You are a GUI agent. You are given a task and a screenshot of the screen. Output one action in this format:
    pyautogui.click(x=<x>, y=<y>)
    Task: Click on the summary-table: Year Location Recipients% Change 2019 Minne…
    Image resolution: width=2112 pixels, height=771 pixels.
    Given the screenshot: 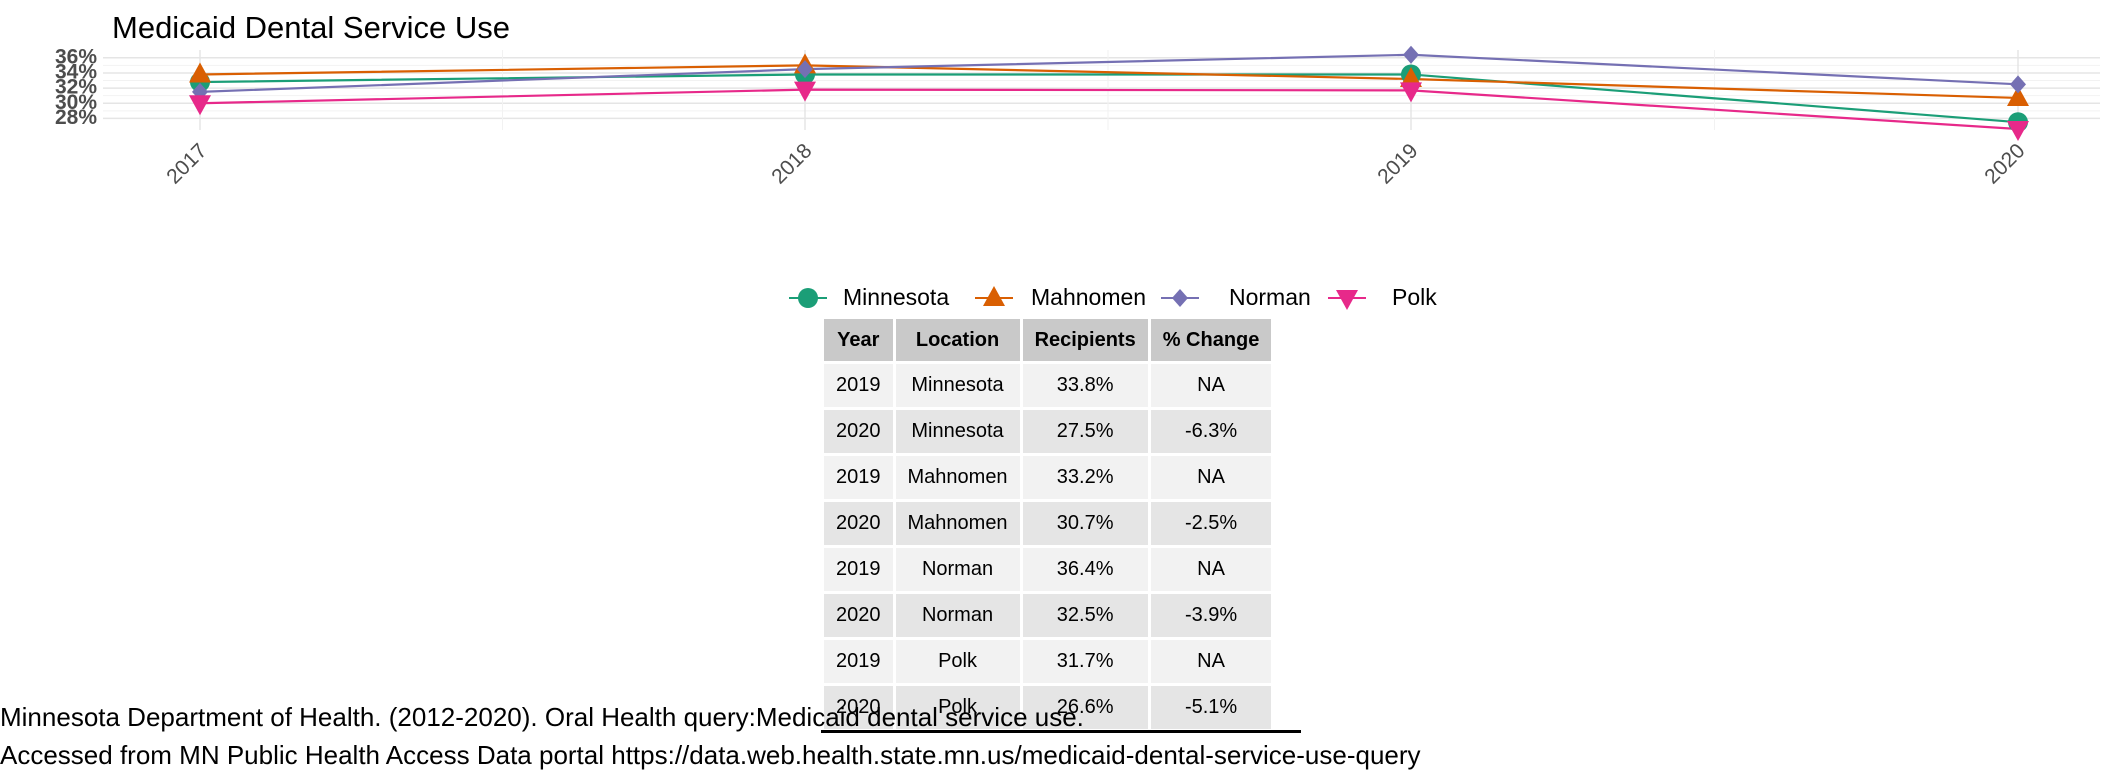 What is the action you would take?
    pyautogui.click(x=1047, y=524)
    